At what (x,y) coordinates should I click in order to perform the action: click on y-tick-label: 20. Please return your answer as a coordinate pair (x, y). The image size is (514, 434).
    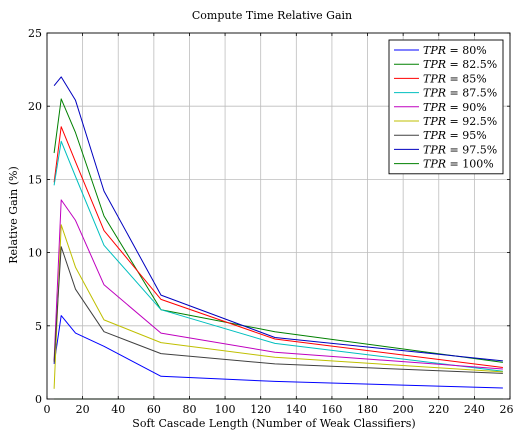
    Looking at the image, I should click on (35, 106).